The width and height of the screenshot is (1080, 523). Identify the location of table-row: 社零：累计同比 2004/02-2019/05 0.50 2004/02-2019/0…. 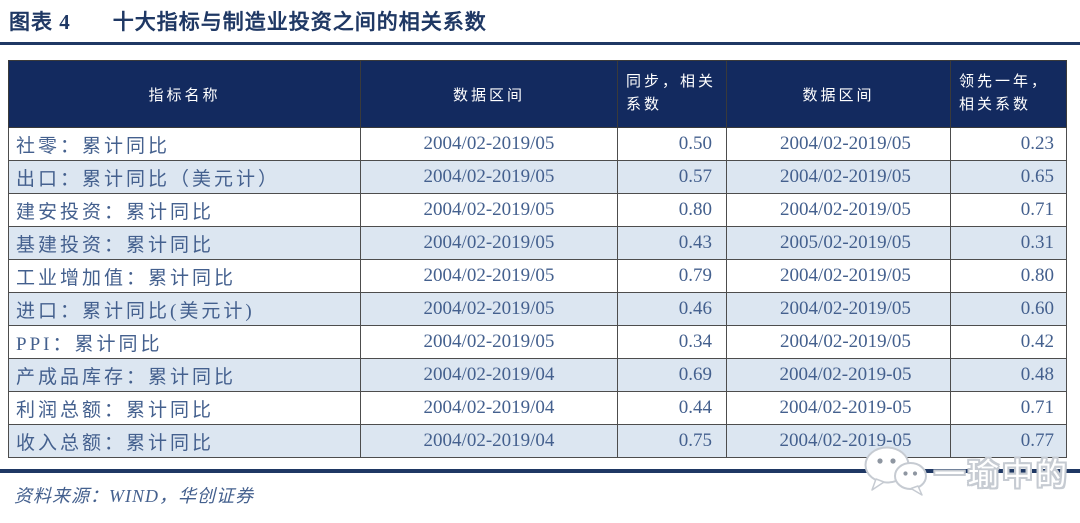
(537, 144).